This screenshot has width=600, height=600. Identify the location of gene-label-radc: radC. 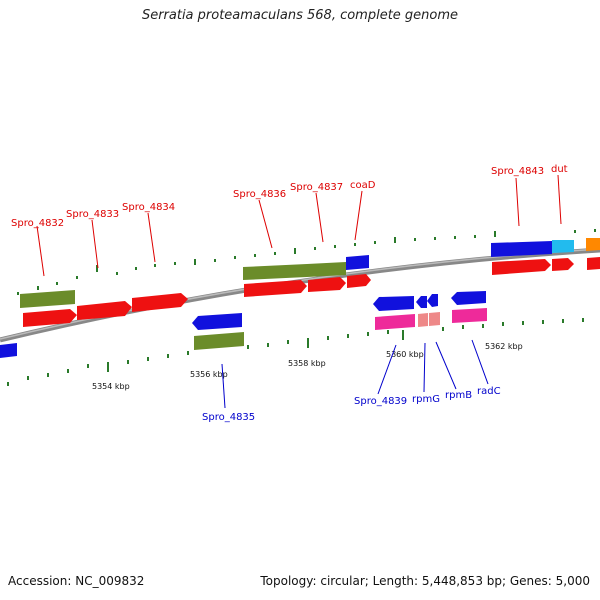
(489, 391).